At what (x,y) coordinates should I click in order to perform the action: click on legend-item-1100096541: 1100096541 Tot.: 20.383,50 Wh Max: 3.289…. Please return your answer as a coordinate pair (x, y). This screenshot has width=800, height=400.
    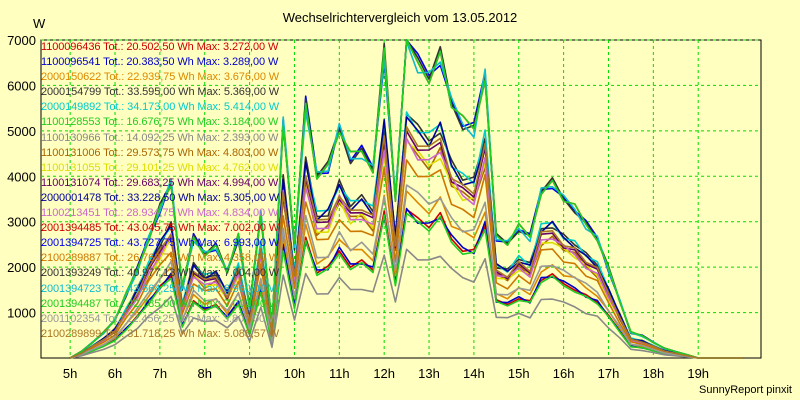
    Looking at the image, I should click on (160, 62).